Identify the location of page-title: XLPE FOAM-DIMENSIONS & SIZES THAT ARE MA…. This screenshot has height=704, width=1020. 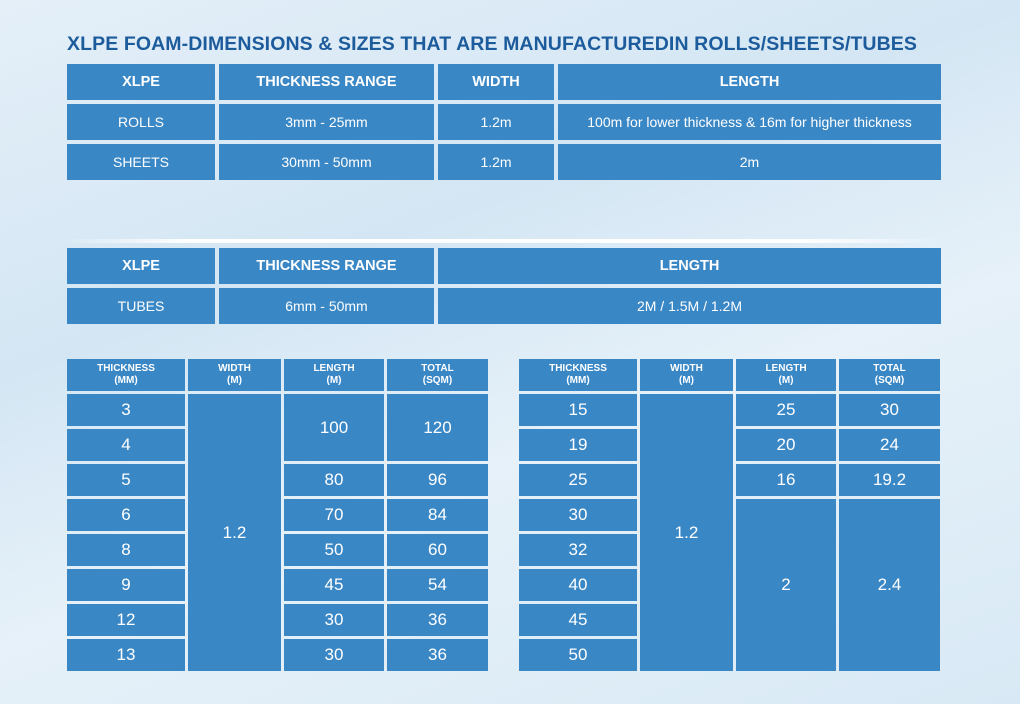
(492, 44).